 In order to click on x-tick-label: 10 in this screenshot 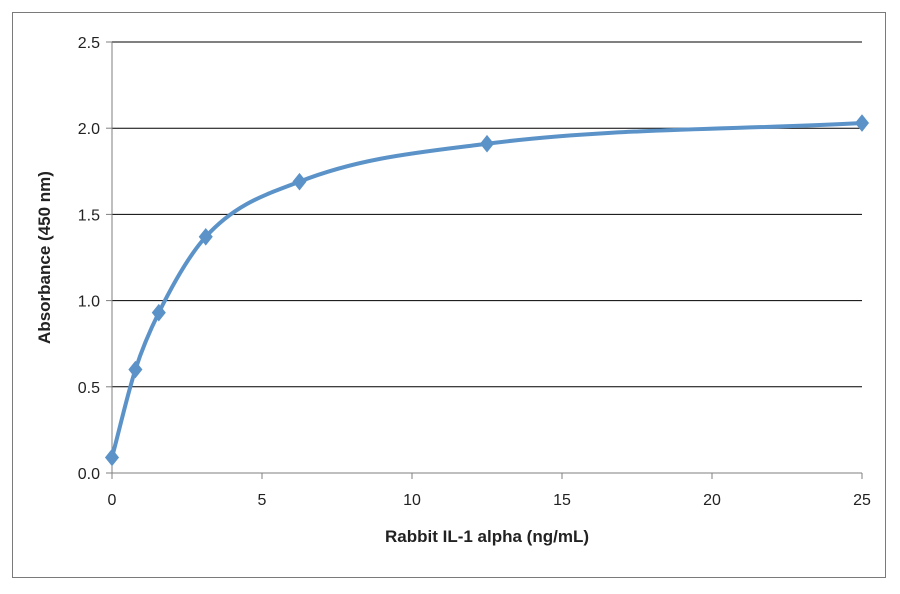, I will do `click(412, 500)`.